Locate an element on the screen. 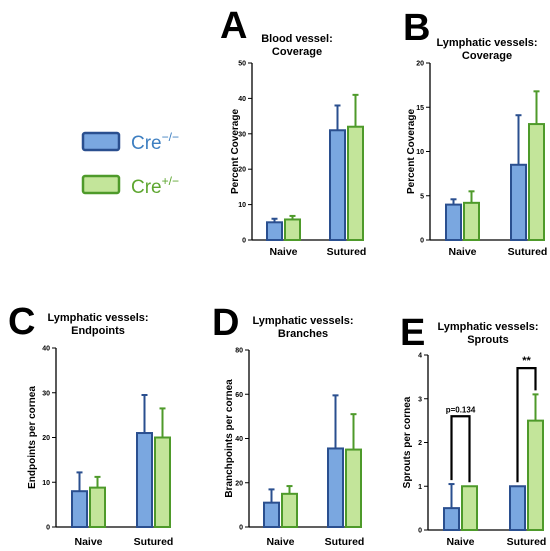 This screenshot has width=550, height=551. panel-letter: E is located at coordinates (412, 333).